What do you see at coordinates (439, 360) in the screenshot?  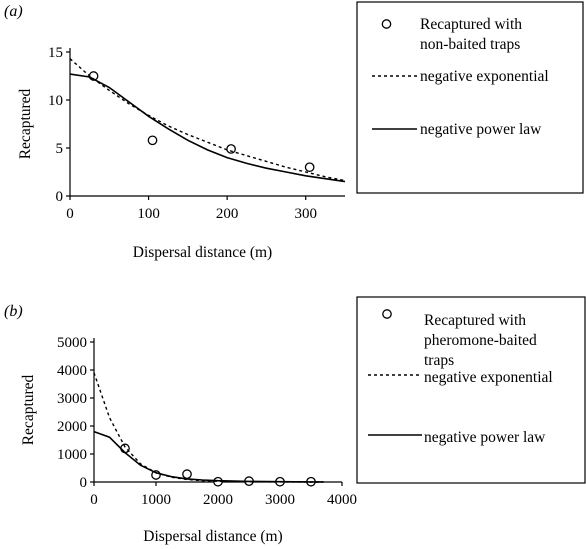 I see `legend-label: traps` at bounding box center [439, 360].